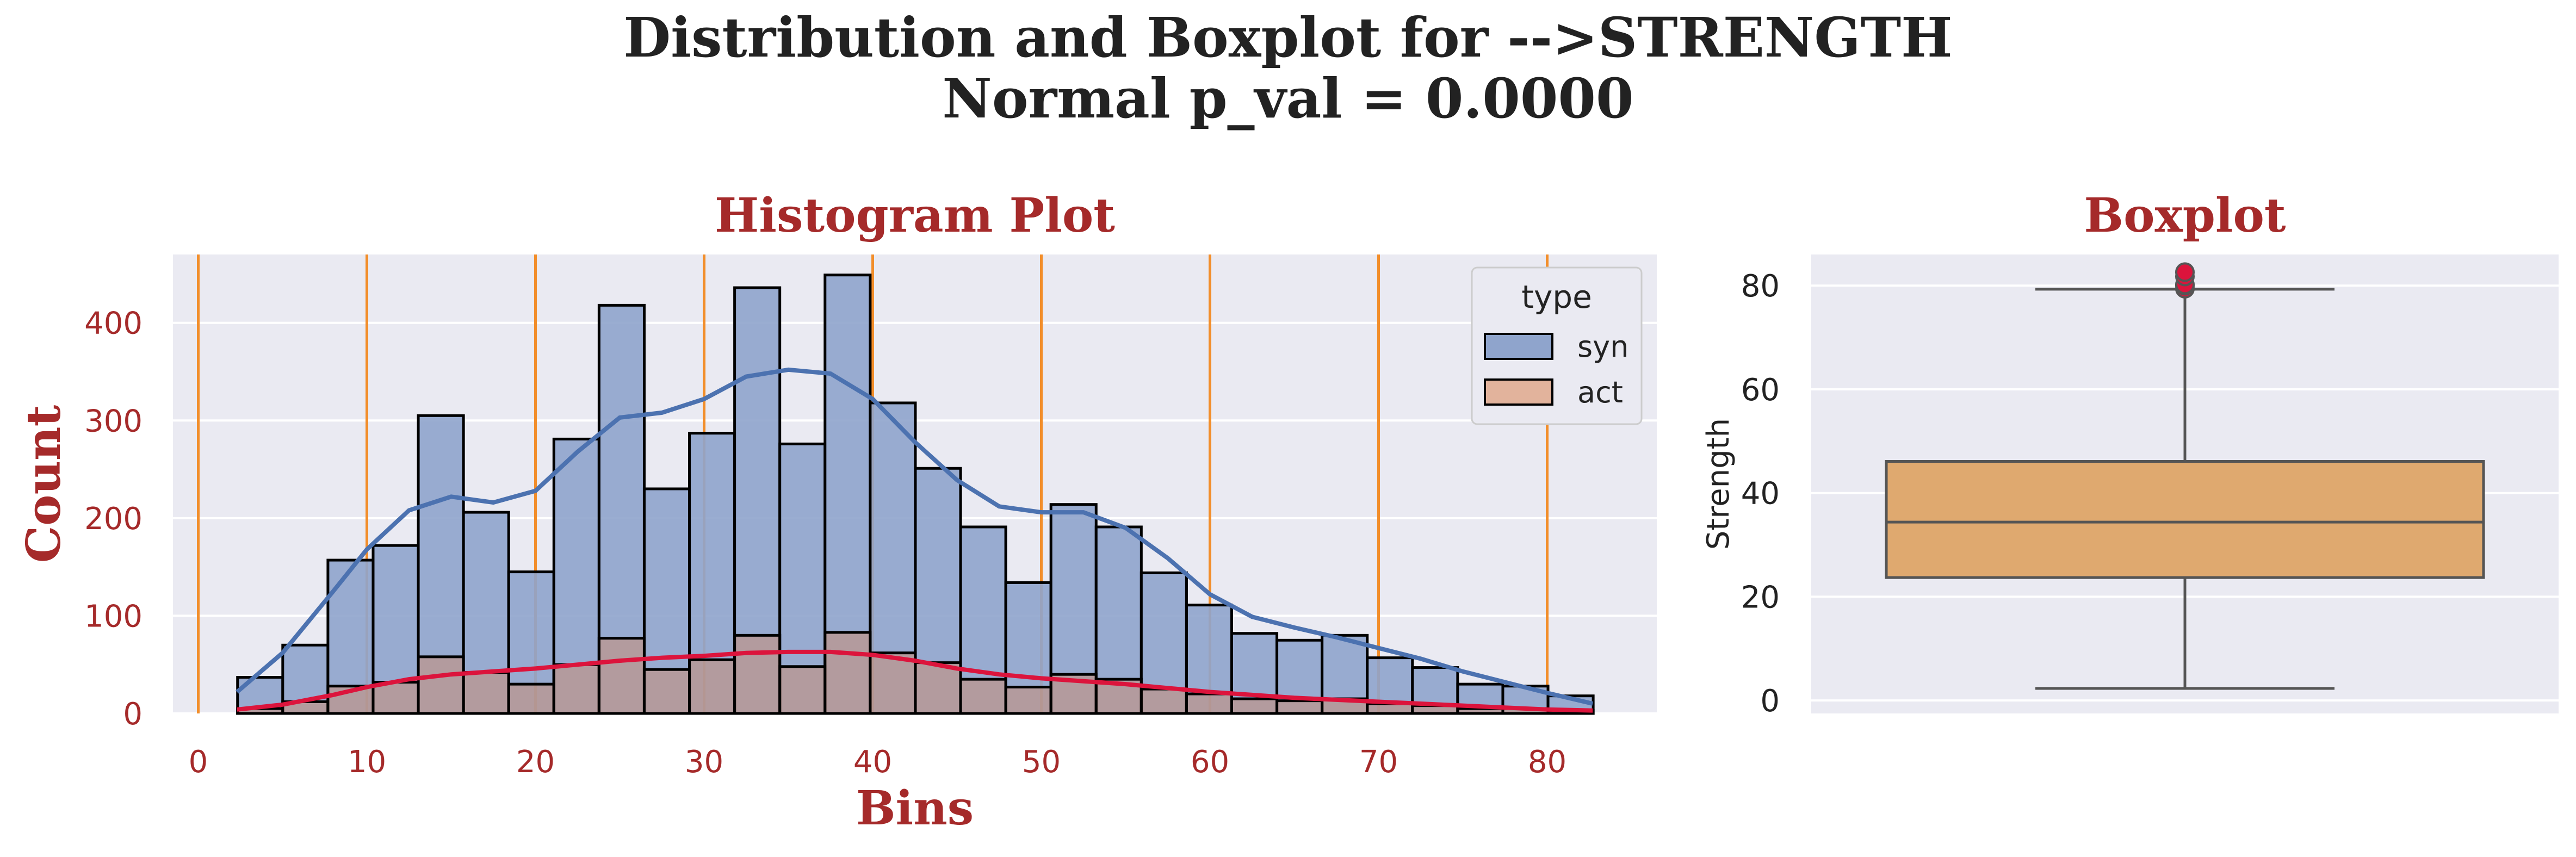 Image resolution: width=2576 pixels, height=857 pixels. Describe the element at coordinates (1547, 762) in the screenshot. I see `histogram-x-tick-80: 80` at that location.